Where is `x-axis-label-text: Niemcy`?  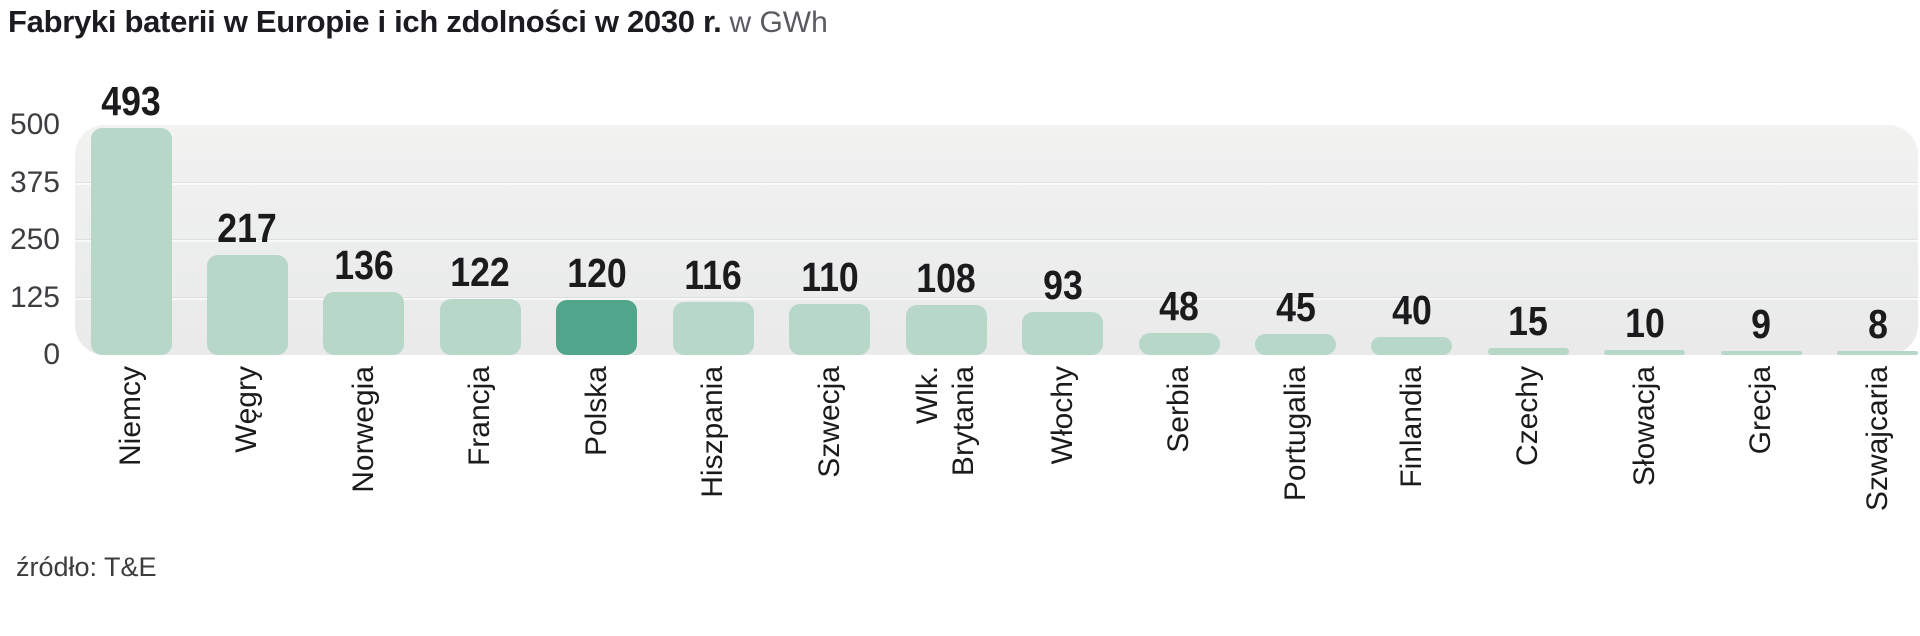 x-axis-label-text: Niemcy is located at coordinates (130, 416).